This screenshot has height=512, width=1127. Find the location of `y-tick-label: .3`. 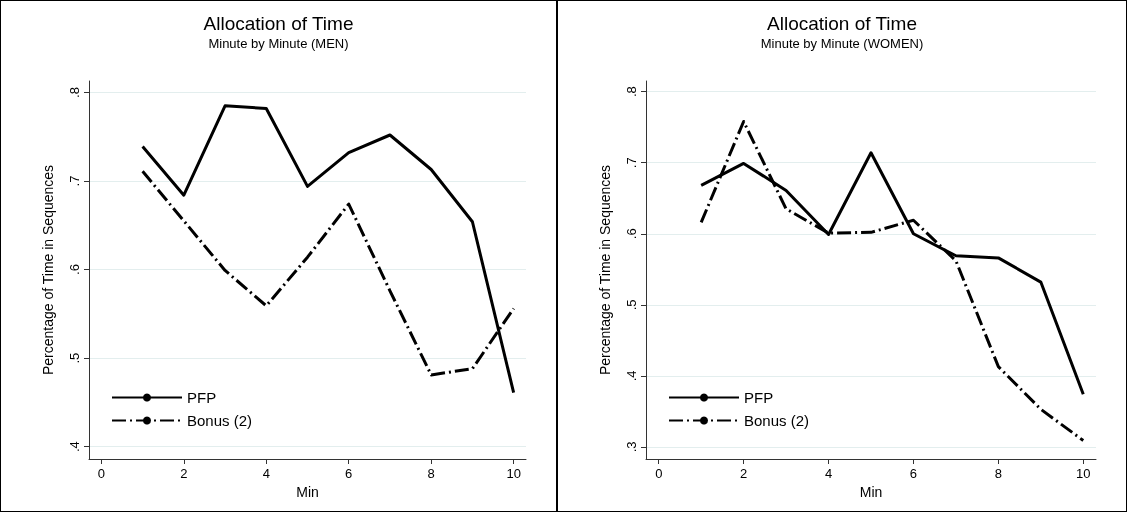

y-tick-label: .3 is located at coordinates (631, 447).